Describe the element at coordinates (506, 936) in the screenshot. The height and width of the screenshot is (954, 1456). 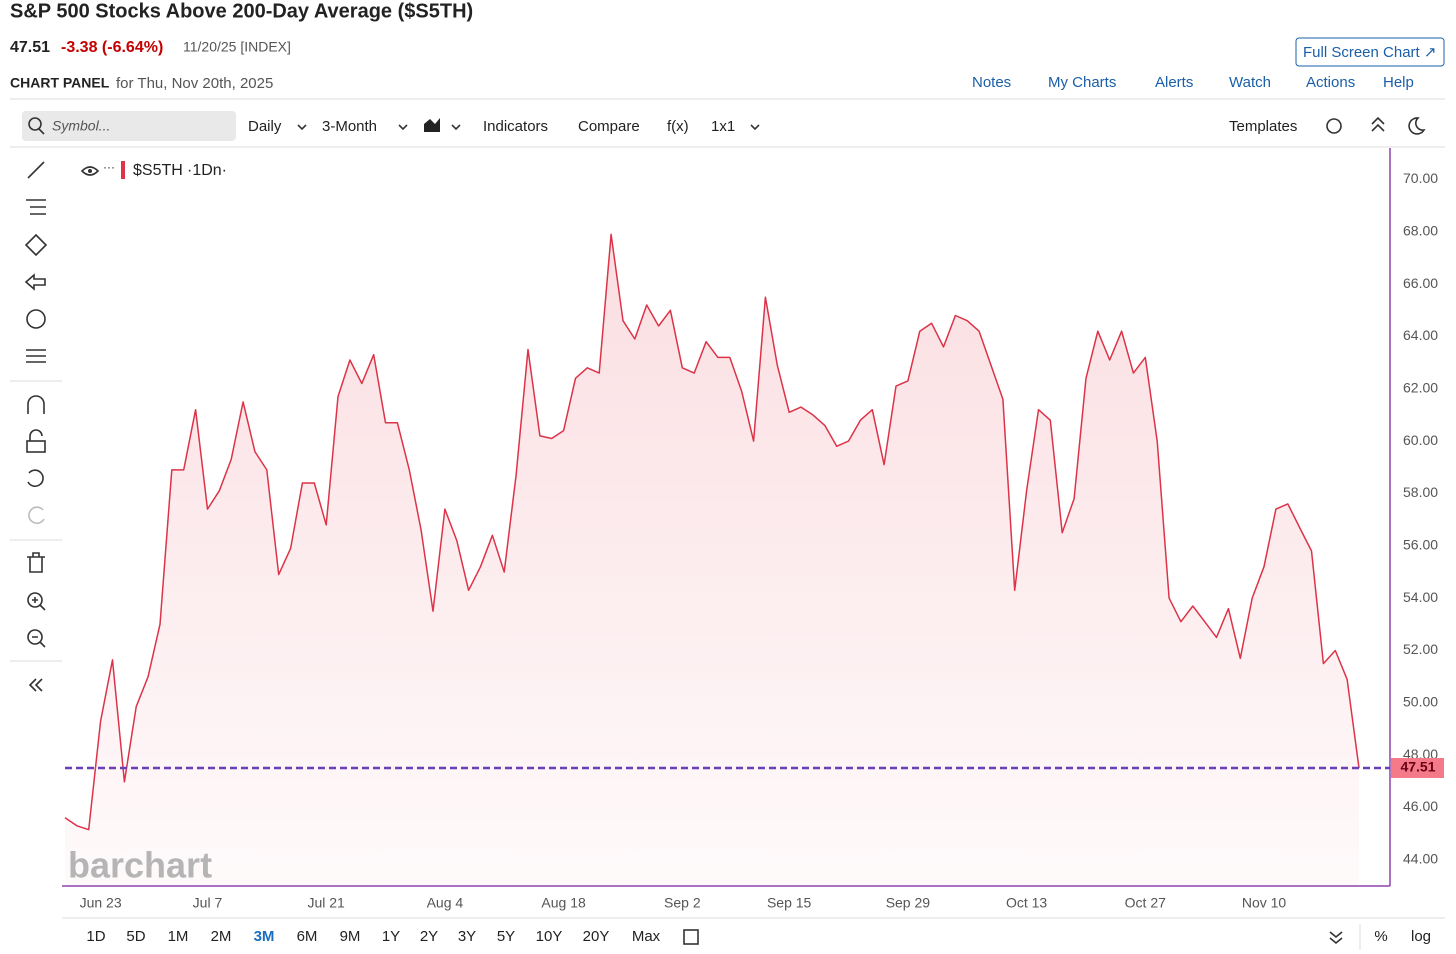
I see `range-button: 5Y` at that location.